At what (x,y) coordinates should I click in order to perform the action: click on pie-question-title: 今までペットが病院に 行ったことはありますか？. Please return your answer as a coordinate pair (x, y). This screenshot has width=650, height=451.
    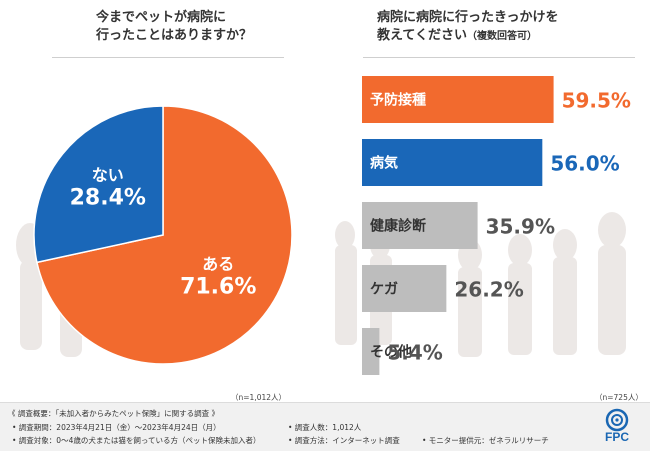
    Looking at the image, I should click on (196, 27).